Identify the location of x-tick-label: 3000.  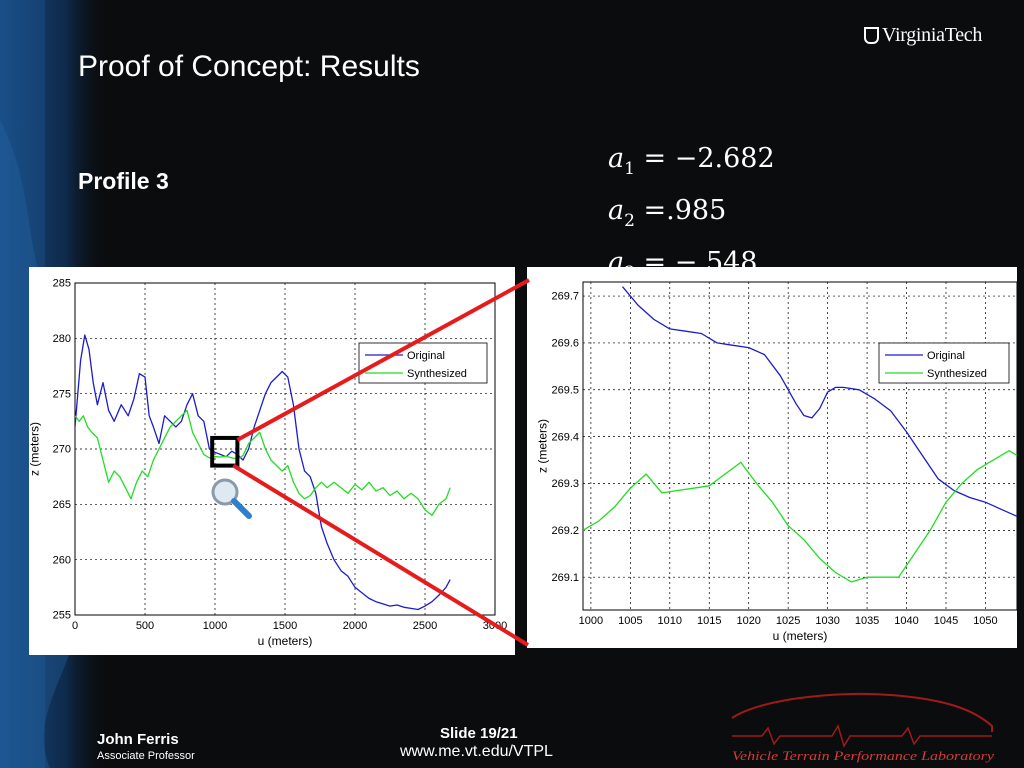
(495, 626).